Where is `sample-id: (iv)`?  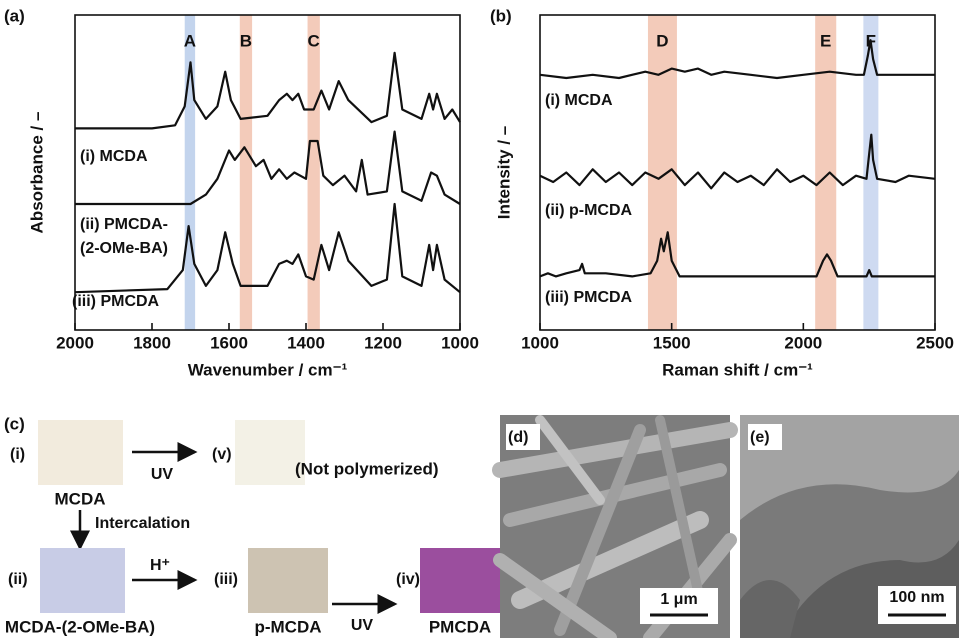
sample-id: (iv) is located at coordinates (408, 579).